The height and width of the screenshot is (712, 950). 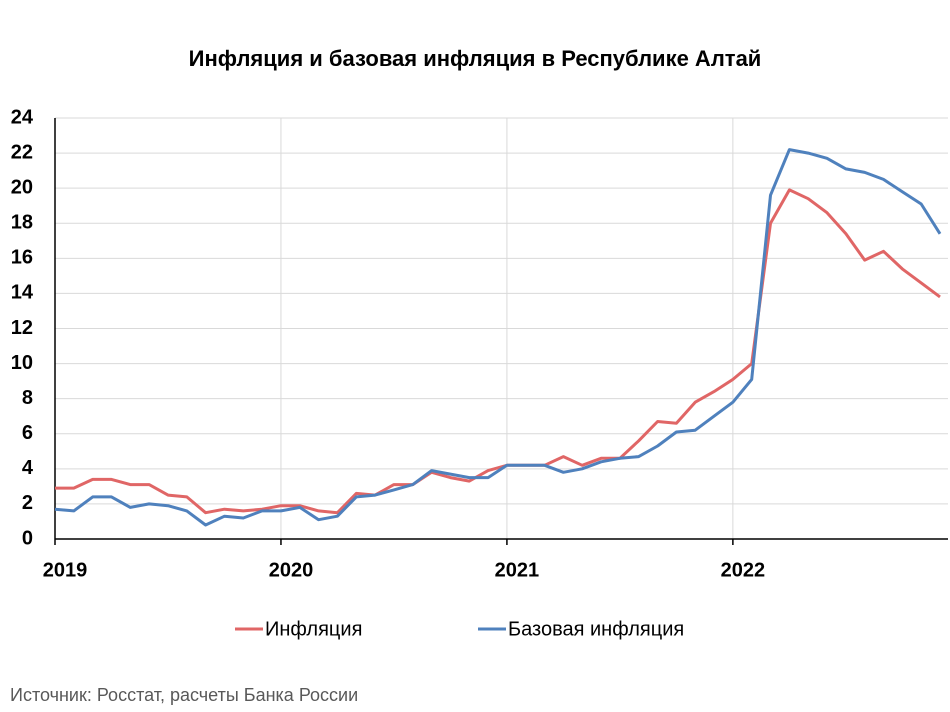 What do you see at coordinates (291, 570) in the screenshot?
I see `x-tick-label: 2020` at bounding box center [291, 570].